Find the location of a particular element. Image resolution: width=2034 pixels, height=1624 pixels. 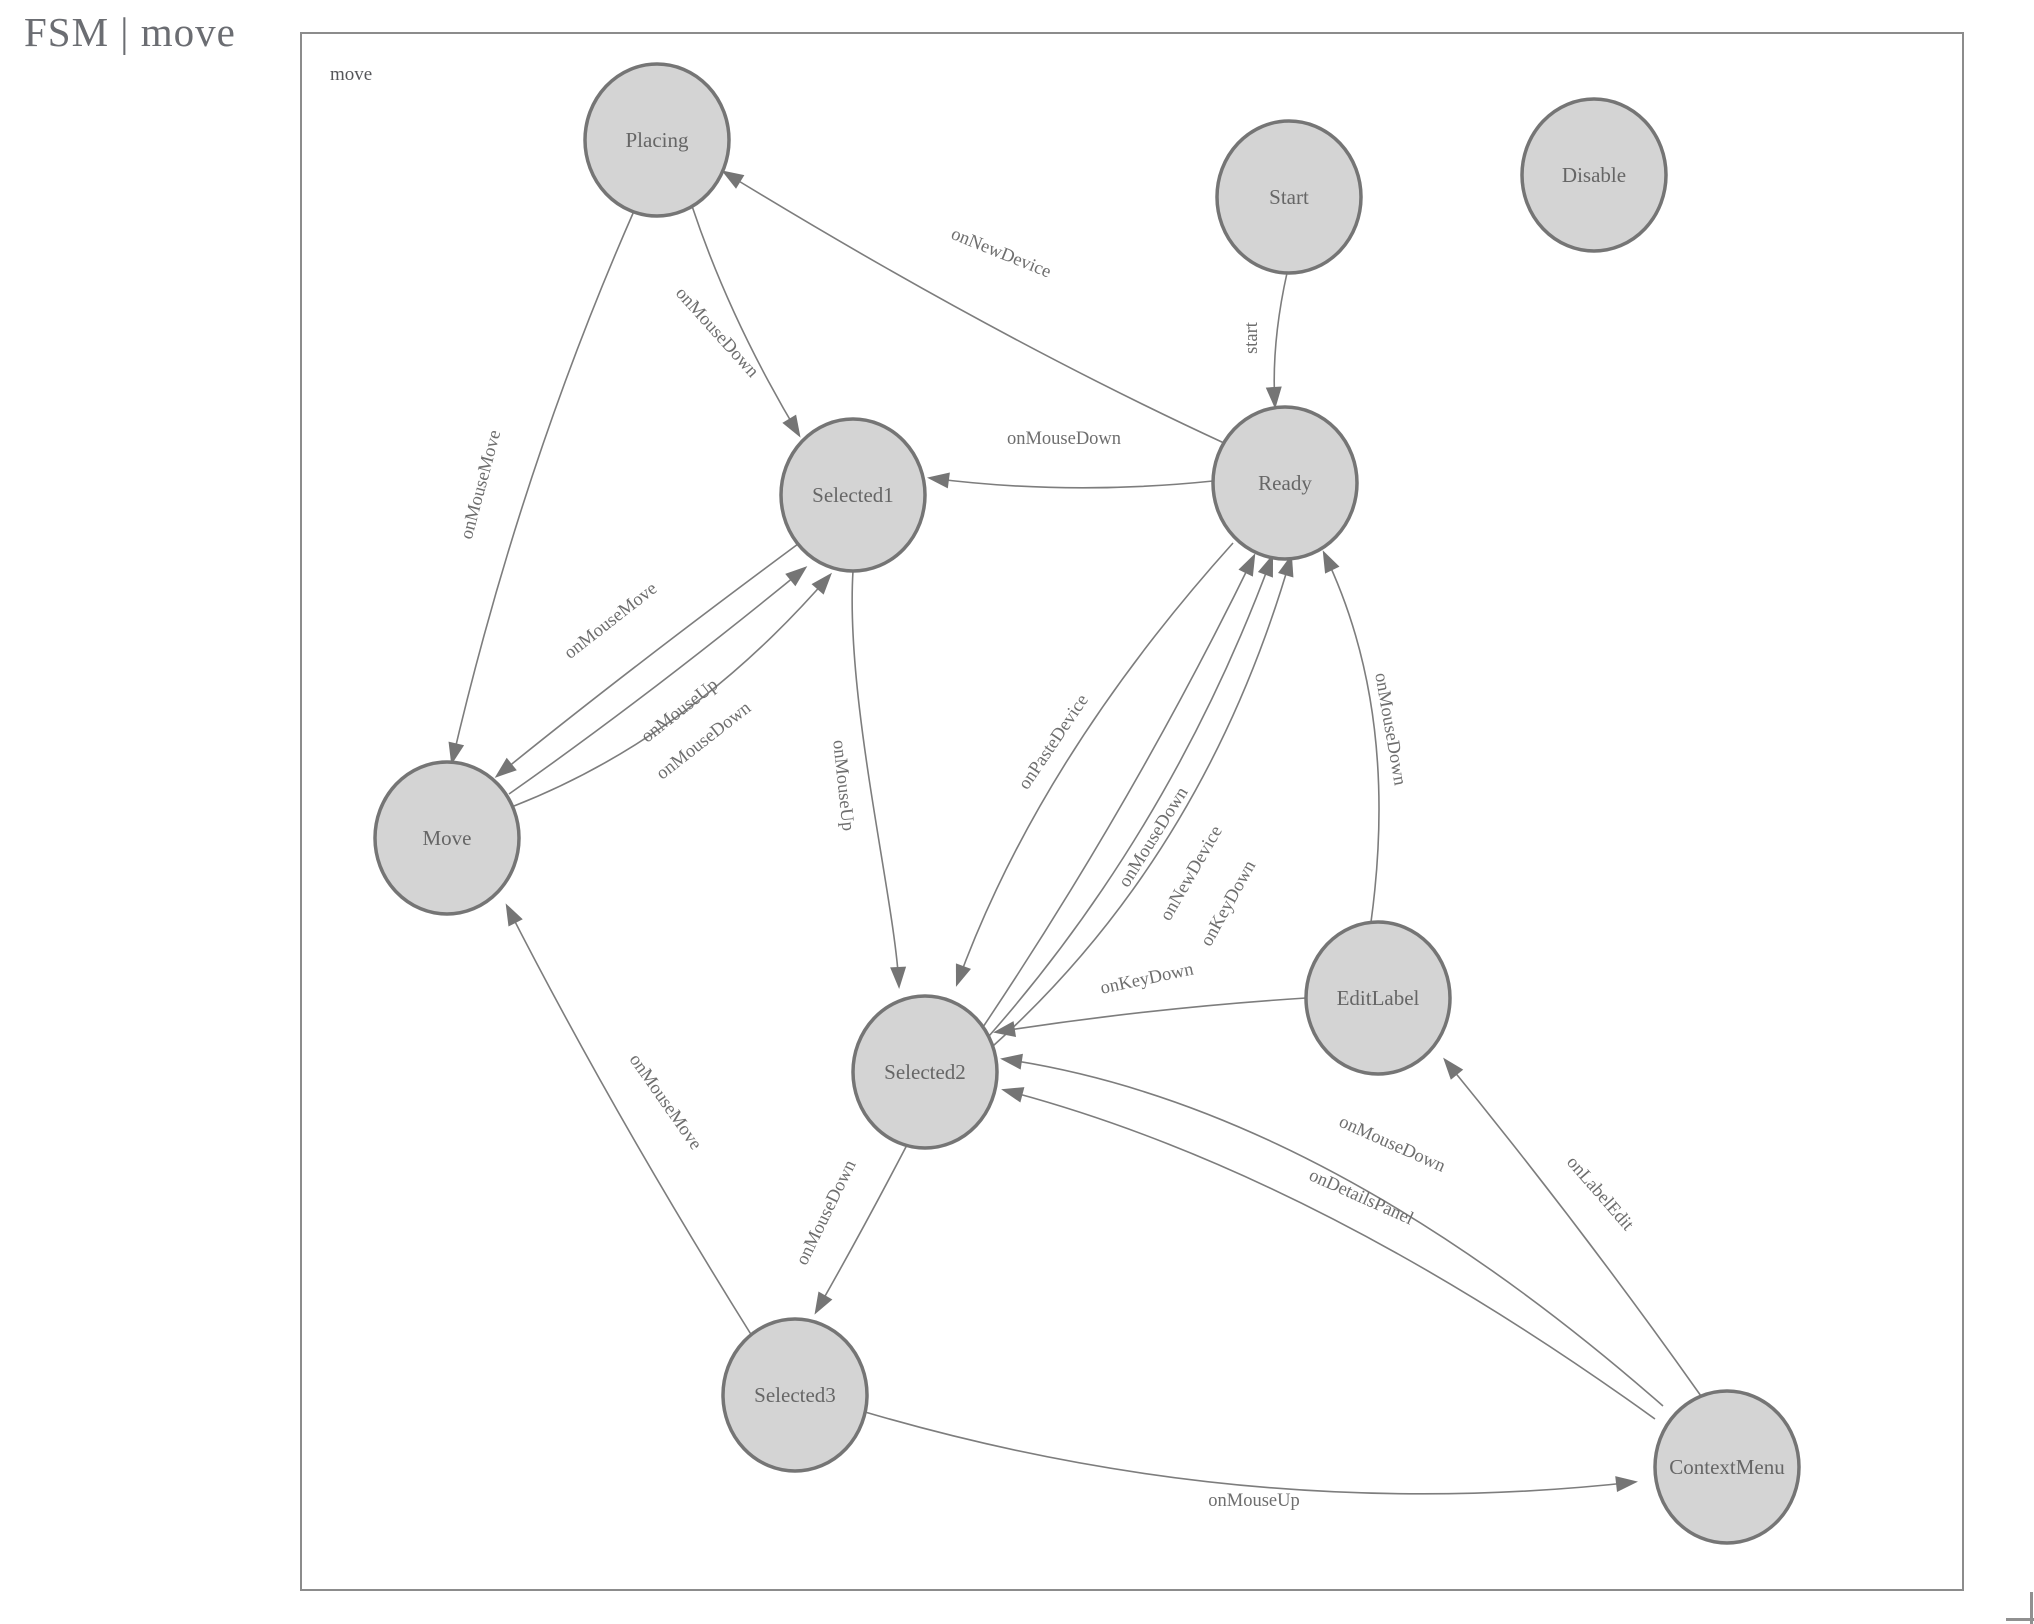

transition-Selected1-Move is located at coordinates (646, 660).